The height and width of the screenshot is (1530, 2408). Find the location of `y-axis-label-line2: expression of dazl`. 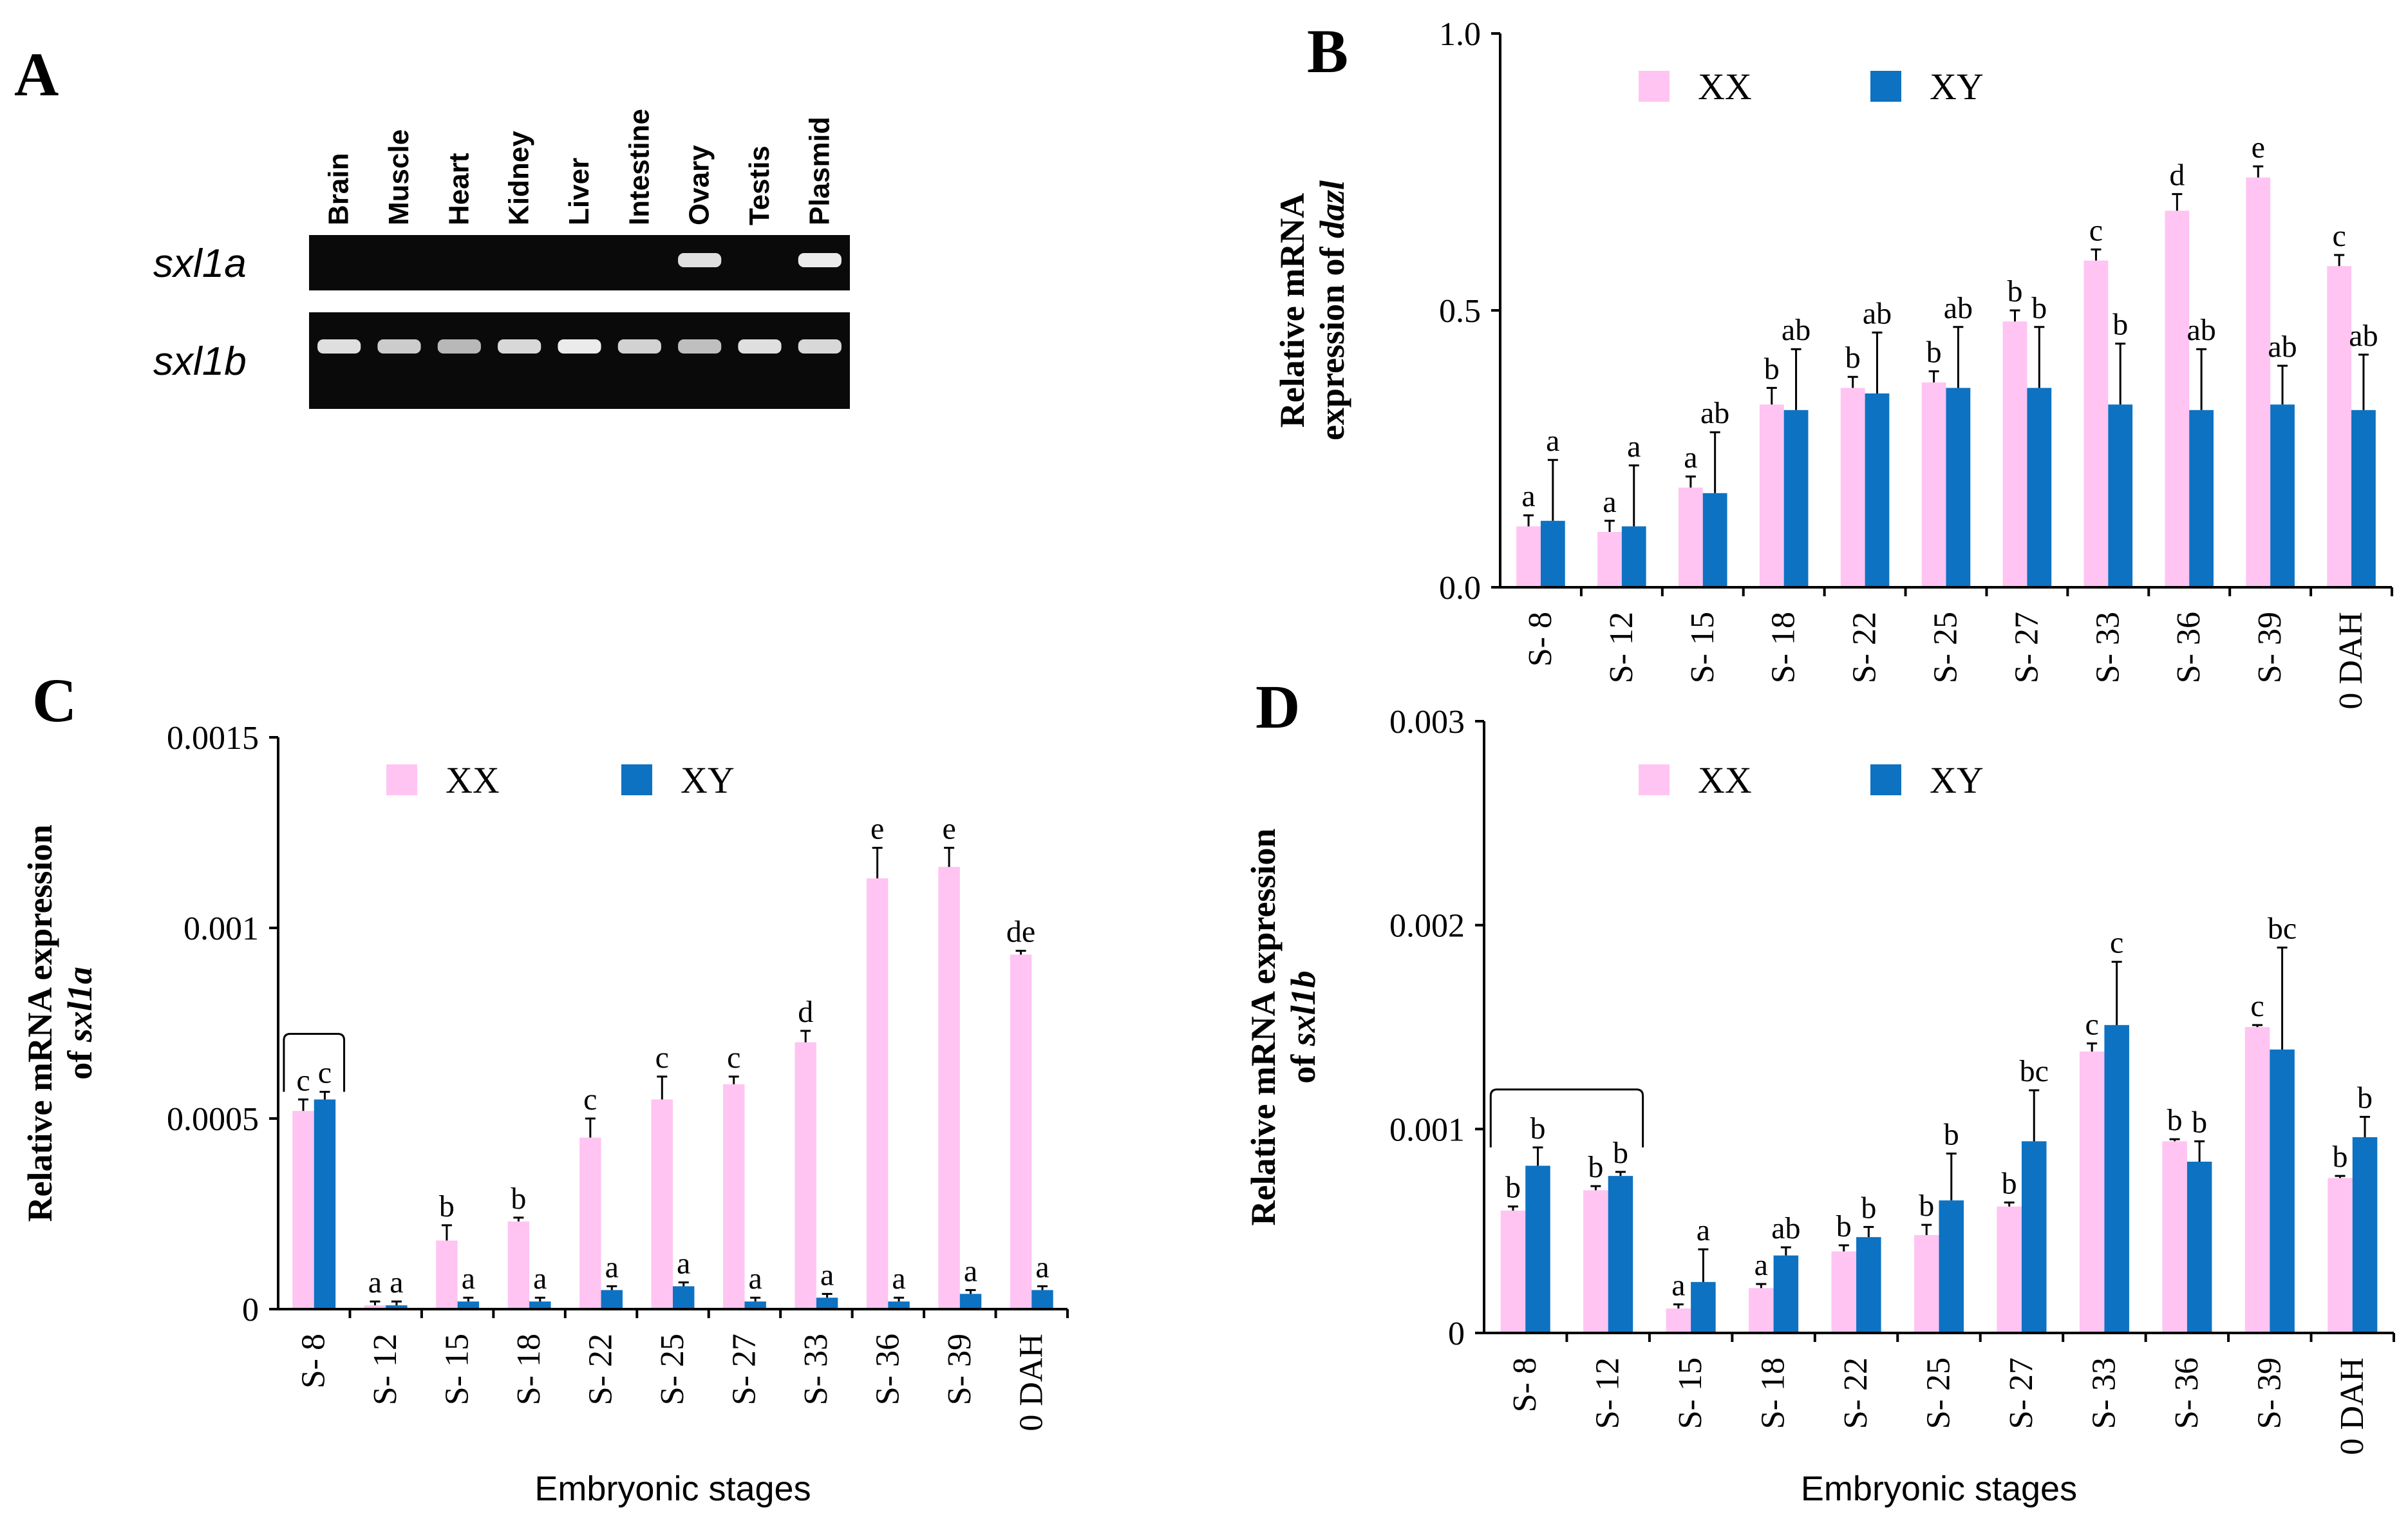

y-axis-label-line2: expression of dazl is located at coordinates (1332, 310).